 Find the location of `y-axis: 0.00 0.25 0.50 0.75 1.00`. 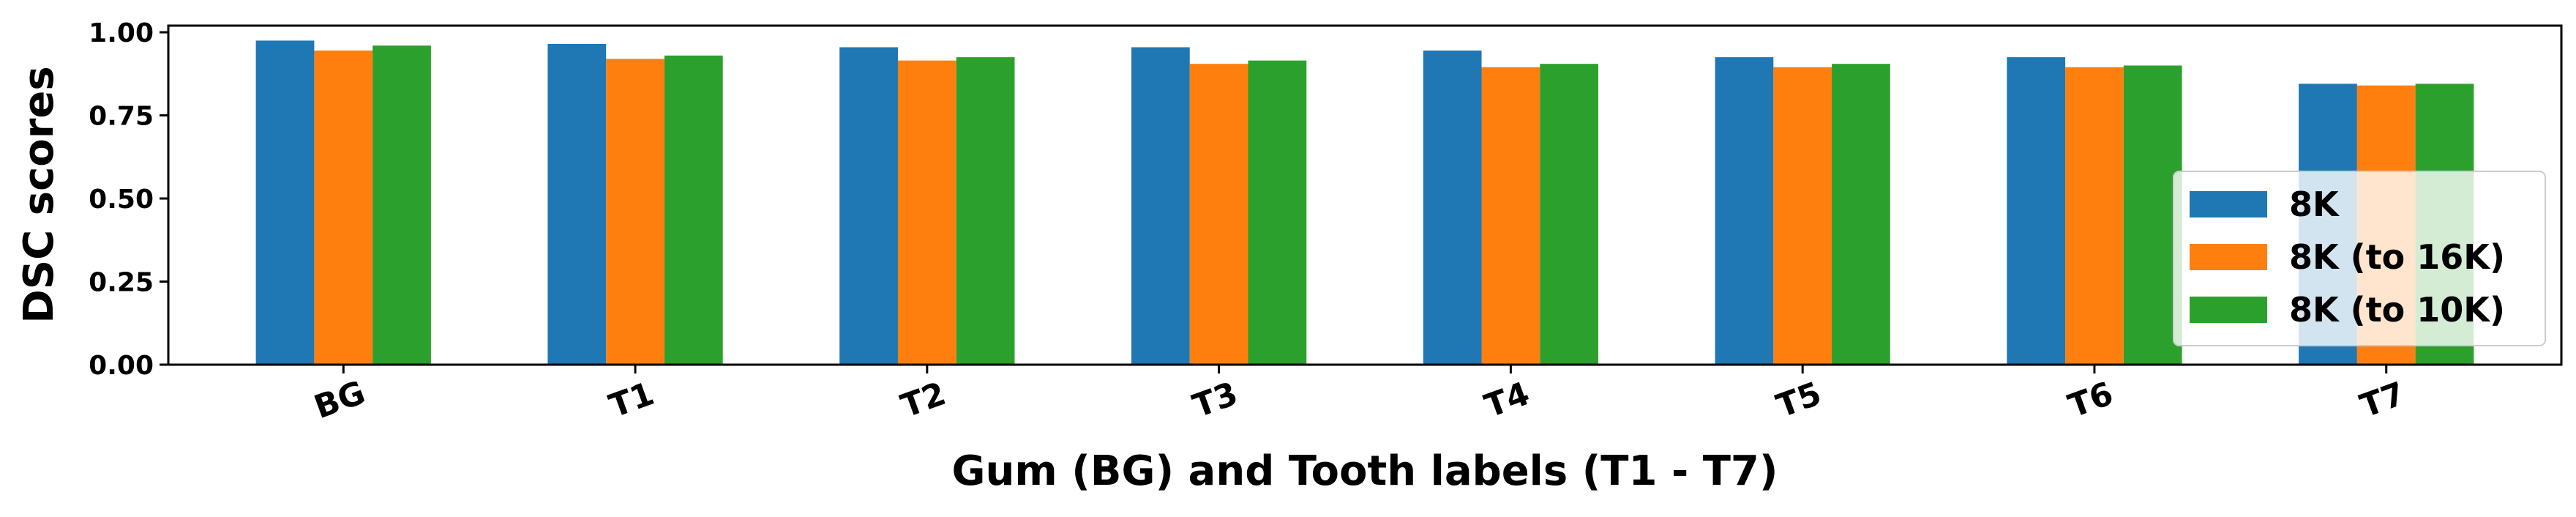

y-axis: 0.00 0.25 0.50 0.75 1.00 is located at coordinates (128, 200).